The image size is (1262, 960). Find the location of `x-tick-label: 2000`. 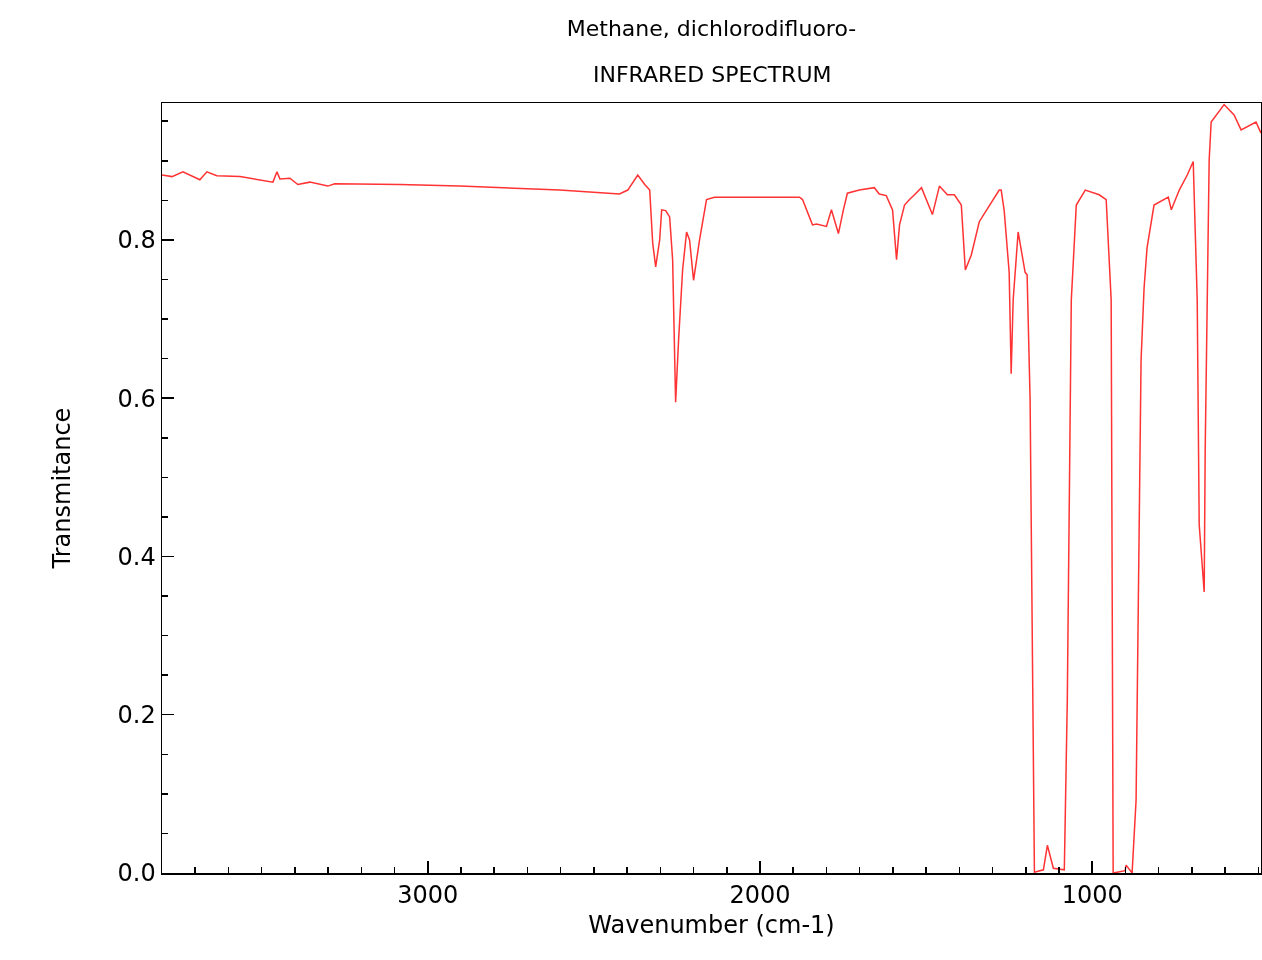

x-tick-label: 2000 is located at coordinates (760, 895).